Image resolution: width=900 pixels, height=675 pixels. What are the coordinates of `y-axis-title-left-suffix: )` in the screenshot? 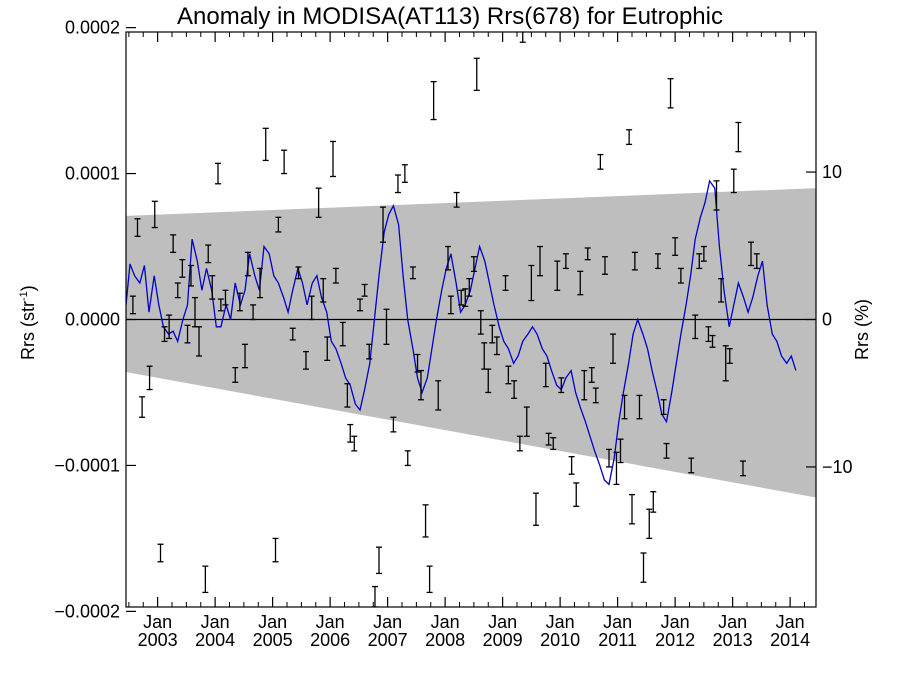 It's located at (28, 288).